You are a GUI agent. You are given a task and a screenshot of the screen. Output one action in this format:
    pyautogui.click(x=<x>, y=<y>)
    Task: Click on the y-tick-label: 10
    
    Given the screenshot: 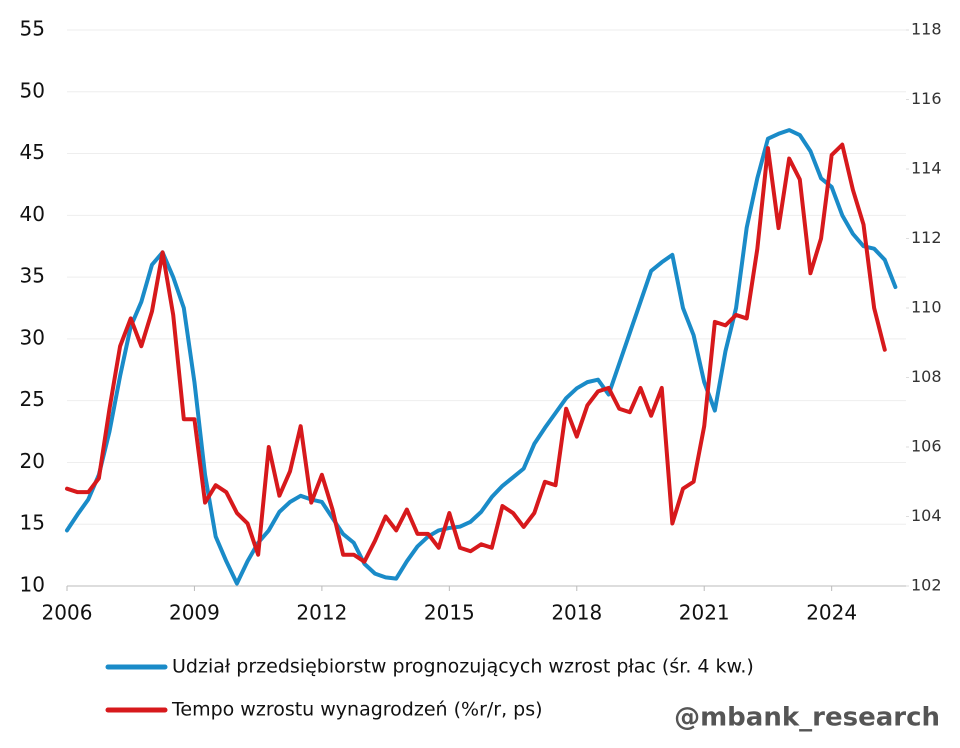 What is the action you would take?
    pyautogui.click(x=32, y=585)
    